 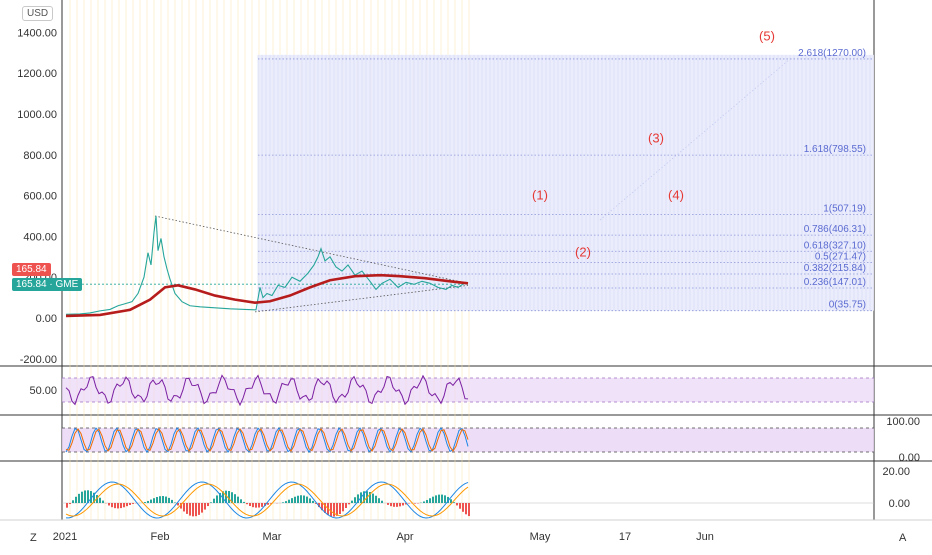 What do you see at coordinates (896, 472) in the screenshot?
I see `macd-axis-tick: 20.00` at bounding box center [896, 472].